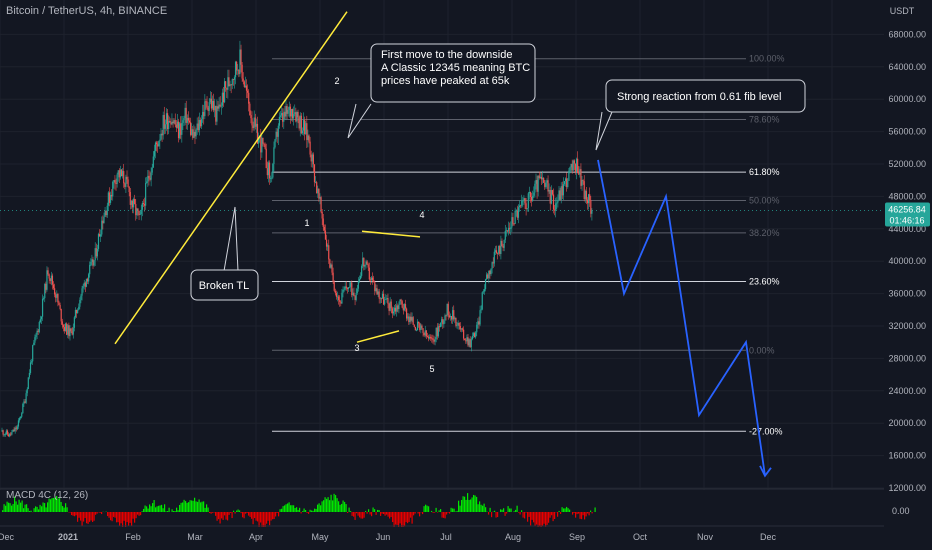  Describe the element at coordinates (47, 495) in the screenshot. I see `macd-label: MACD 4C (12, 26)` at that location.